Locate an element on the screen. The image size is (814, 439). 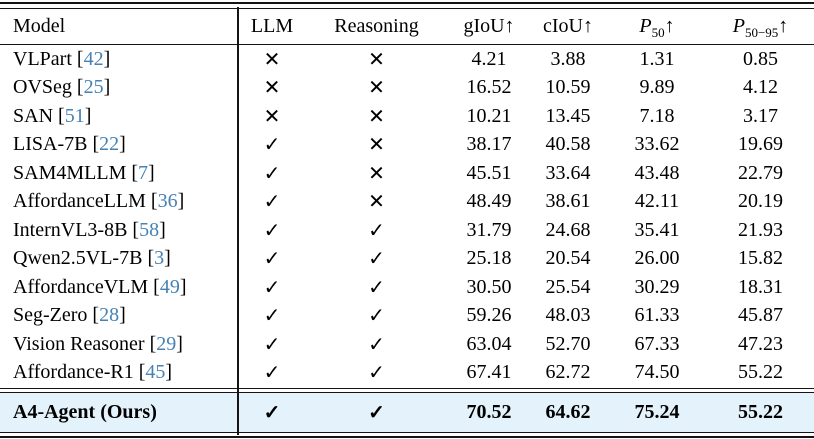
ciou-value: 20.54 is located at coordinates (568, 258).